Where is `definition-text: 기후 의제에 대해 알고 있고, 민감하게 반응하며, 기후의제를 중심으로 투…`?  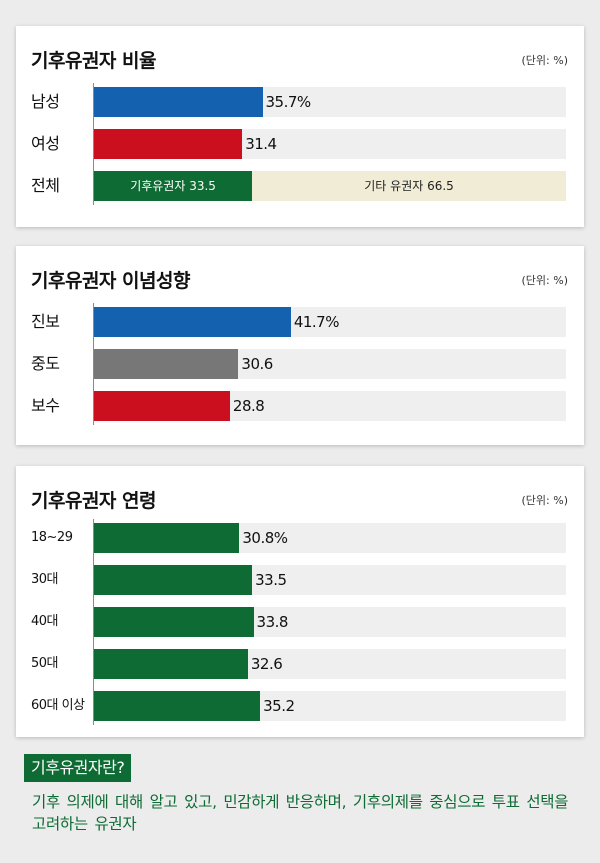
definition-text: 기후 의제에 대해 알고 있고, 민감하게 반응하며, 기후의제를 중심으로 투… is located at coordinates (300, 813).